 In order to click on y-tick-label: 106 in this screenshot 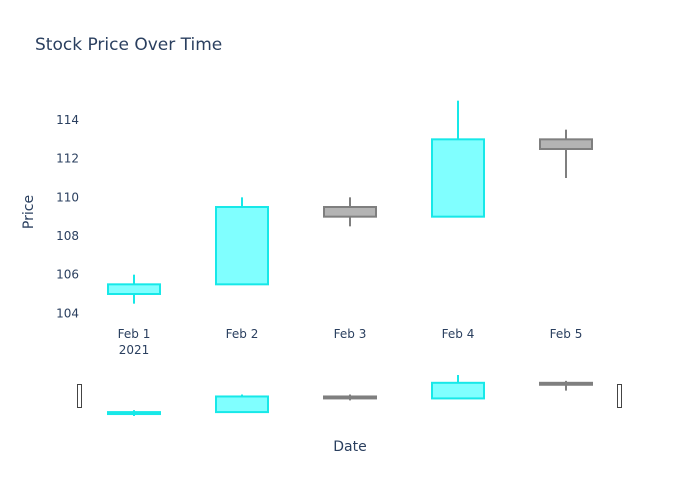, I will do `click(67, 275)`.